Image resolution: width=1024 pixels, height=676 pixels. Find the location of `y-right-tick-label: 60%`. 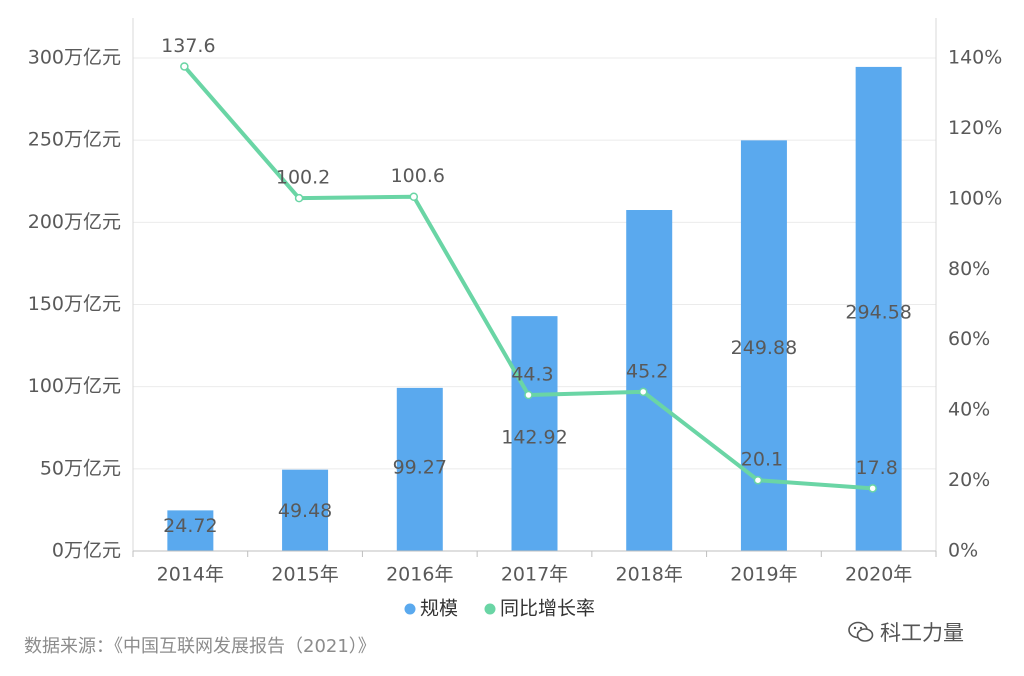

y-right-tick-label: 60% is located at coordinates (969, 339).